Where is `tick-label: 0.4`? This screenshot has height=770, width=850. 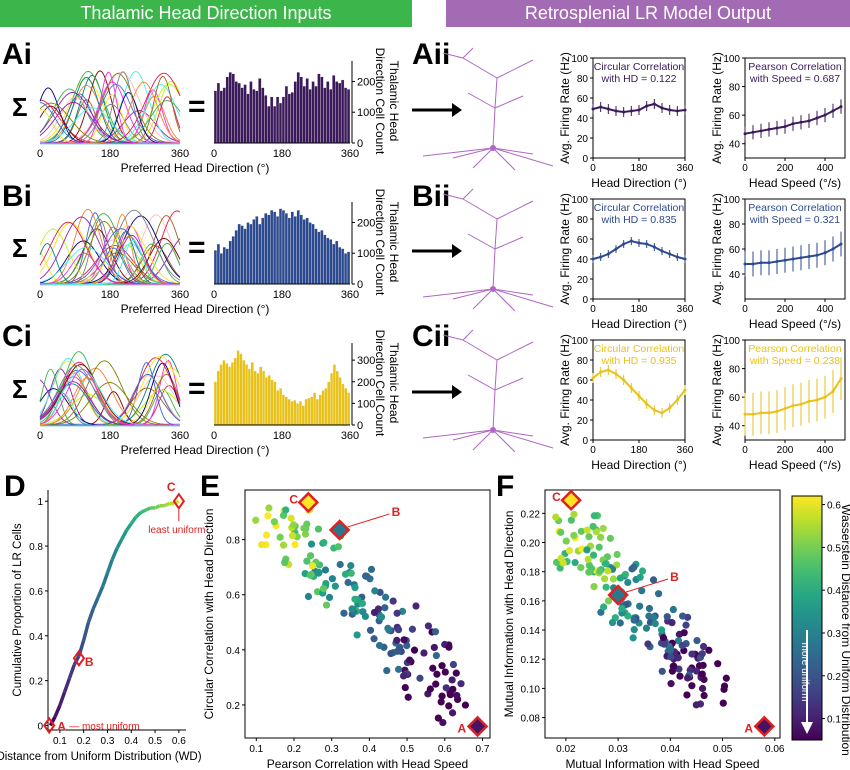
tick-label: 0.4 is located at coordinates (131, 741).